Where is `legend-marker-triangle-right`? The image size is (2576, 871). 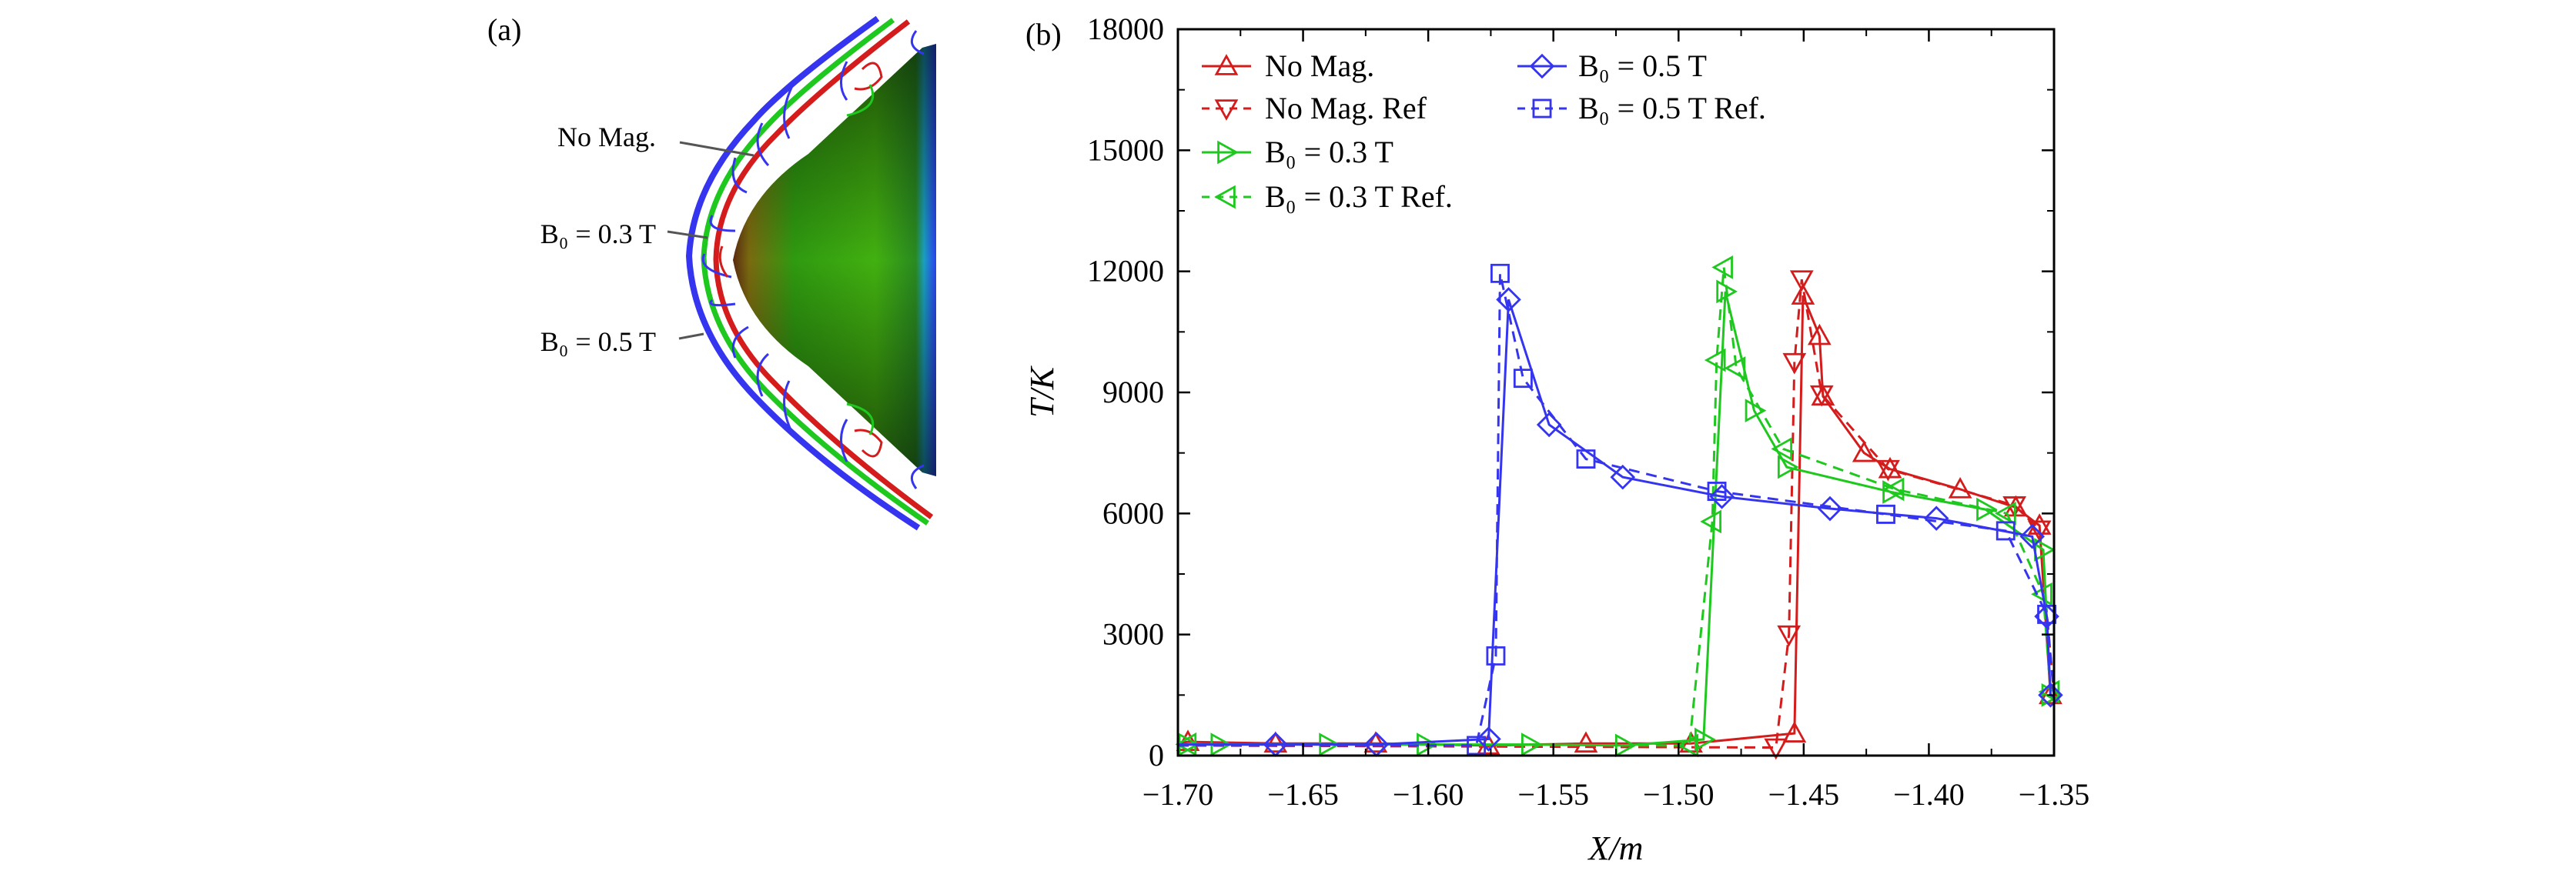
legend-marker-triangle-right is located at coordinates (1228, 152).